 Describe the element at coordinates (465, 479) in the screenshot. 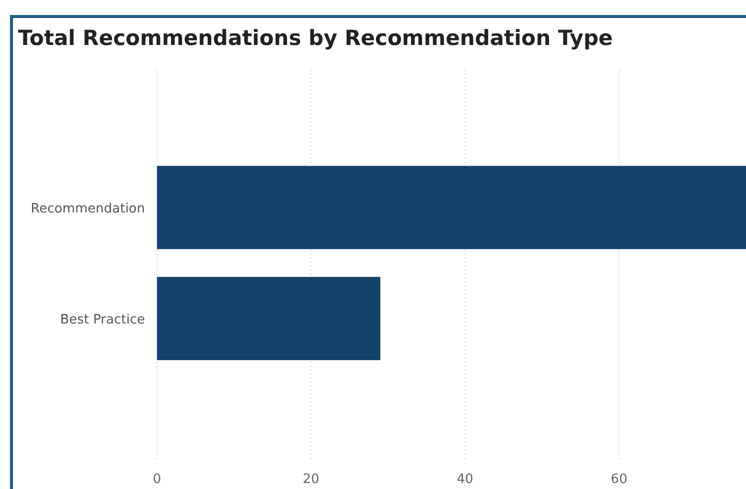

I see `x-tick-label: 40` at that location.